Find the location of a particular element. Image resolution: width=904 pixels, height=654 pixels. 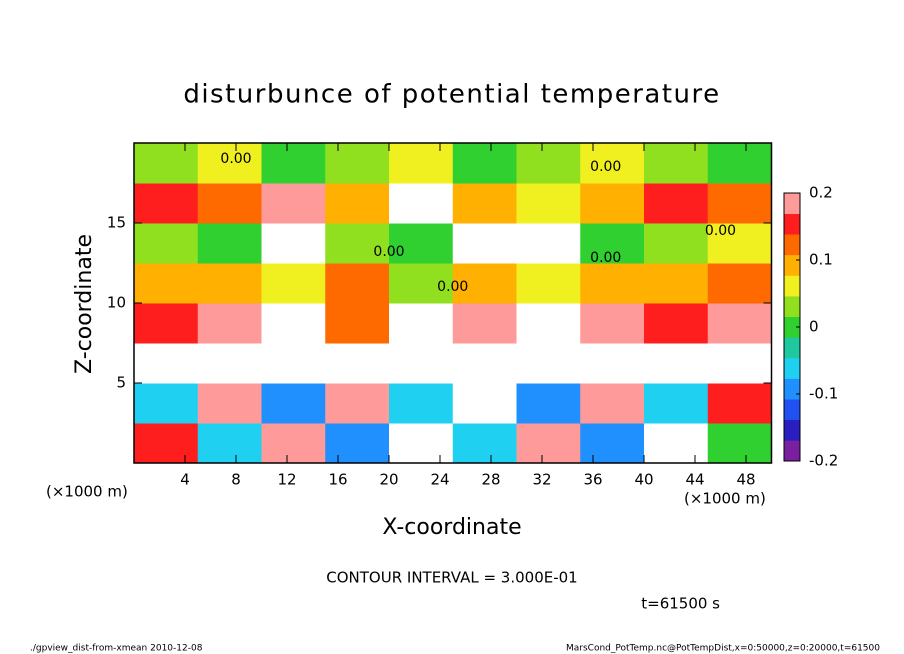

x-tick-label: 4 is located at coordinates (185, 480).